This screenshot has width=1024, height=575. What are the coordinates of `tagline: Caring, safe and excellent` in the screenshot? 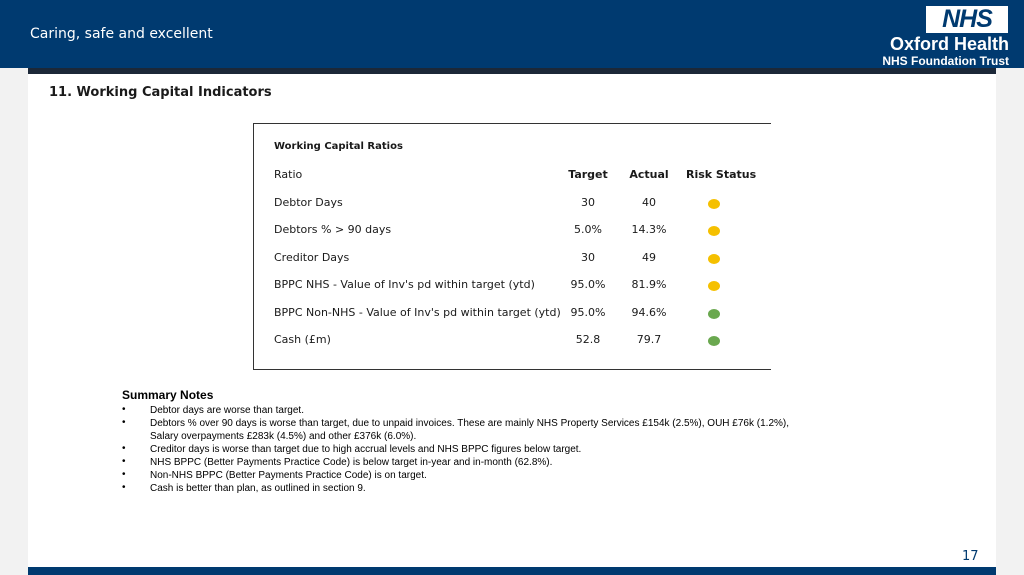 It's located at (121, 34).